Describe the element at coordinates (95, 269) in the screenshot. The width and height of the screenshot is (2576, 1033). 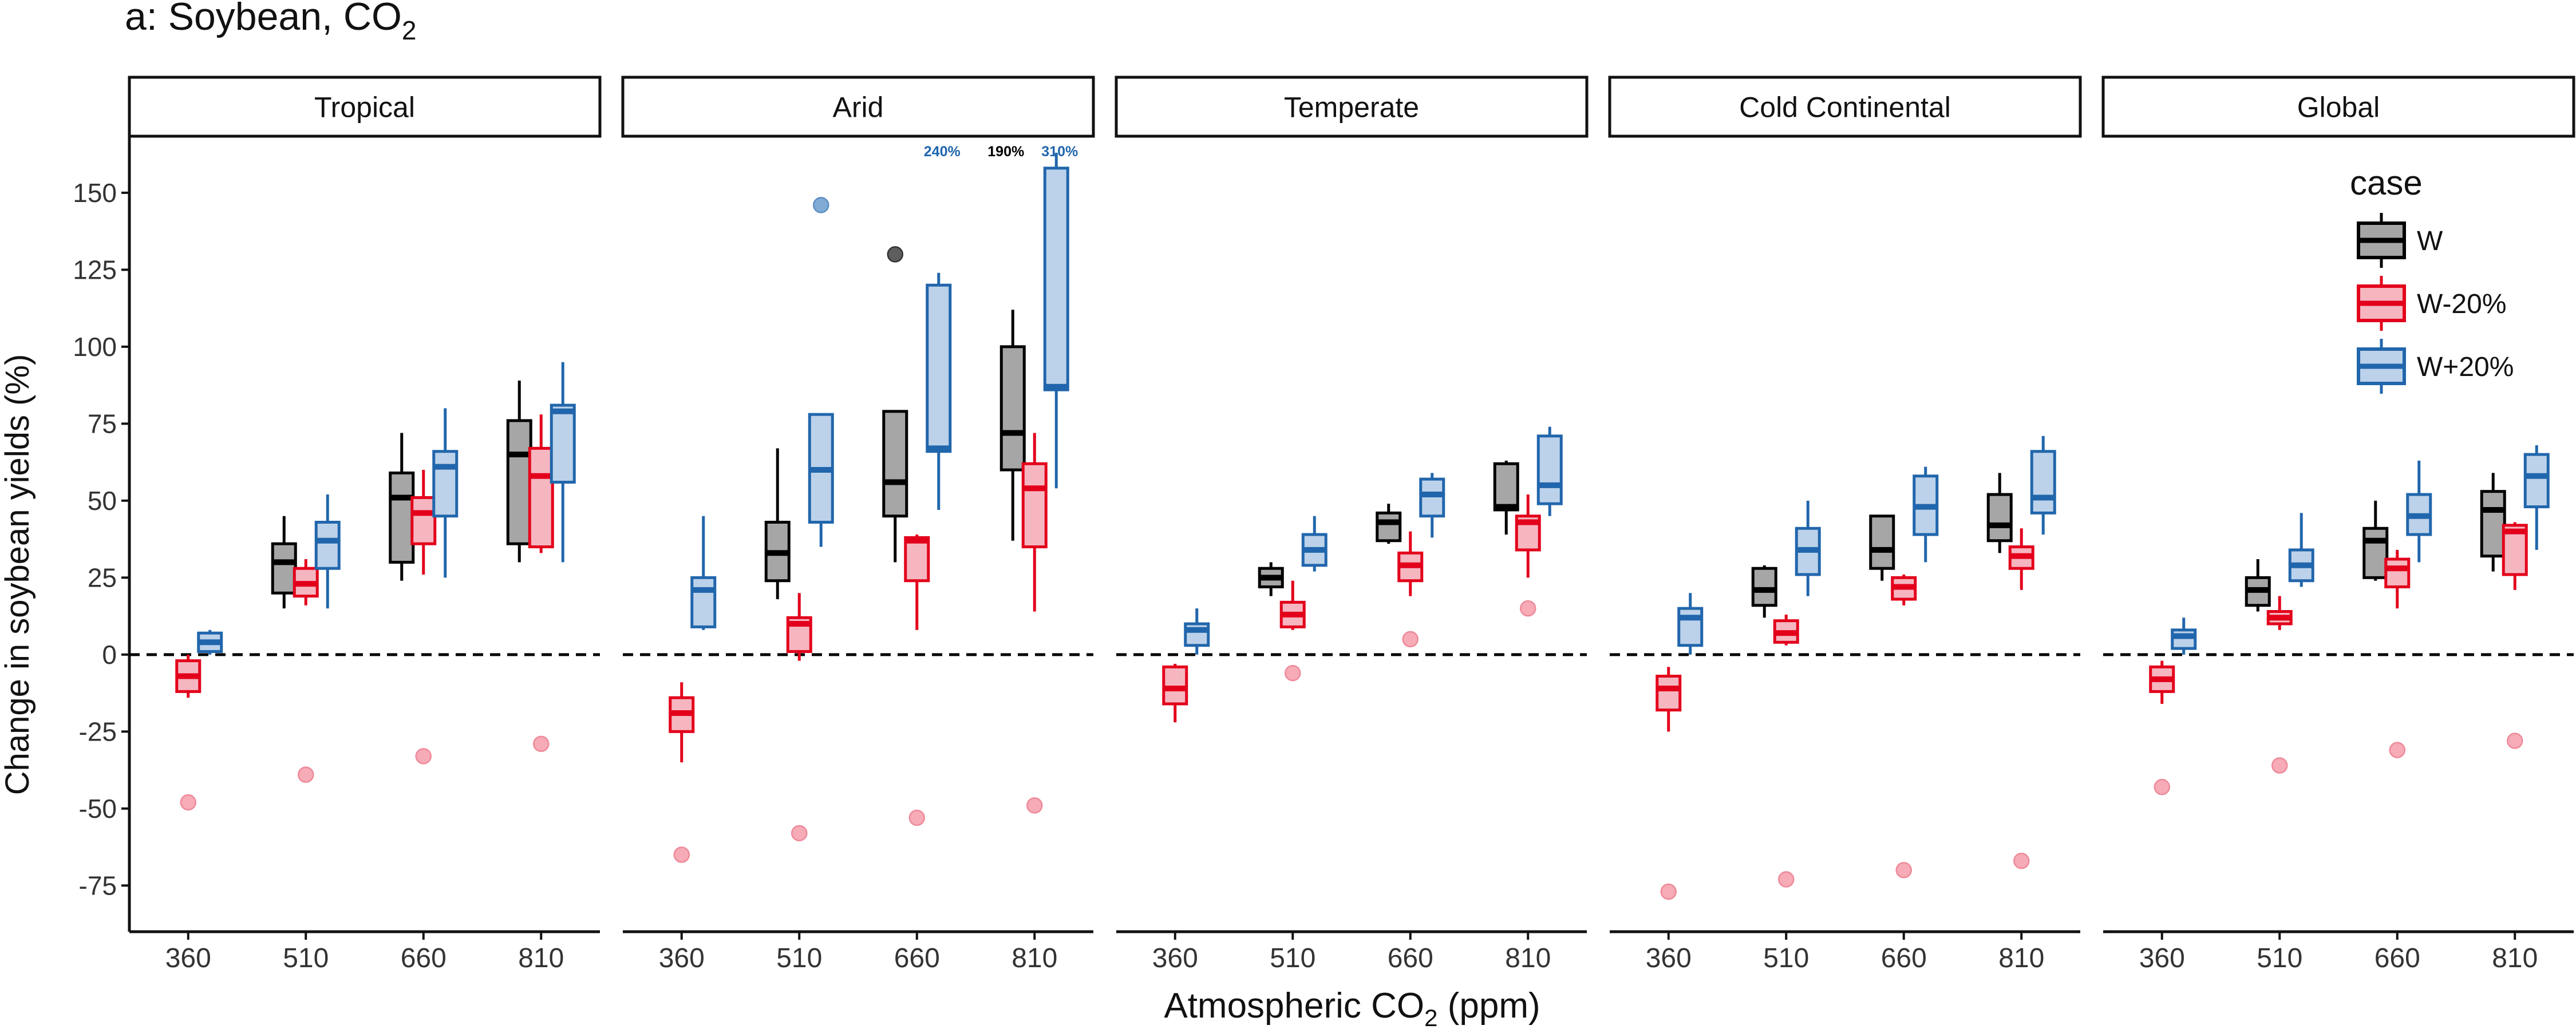
I see `y-tick-label: 125` at that location.